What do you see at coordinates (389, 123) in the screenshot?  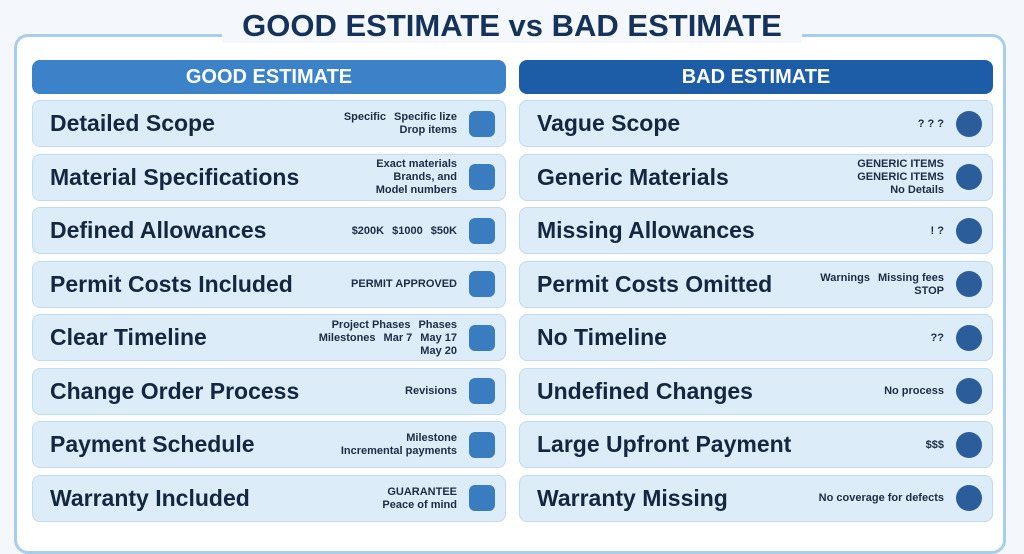 I see `row-notes: Specific Specific lize Drop items` at bounding box center [389, 123].